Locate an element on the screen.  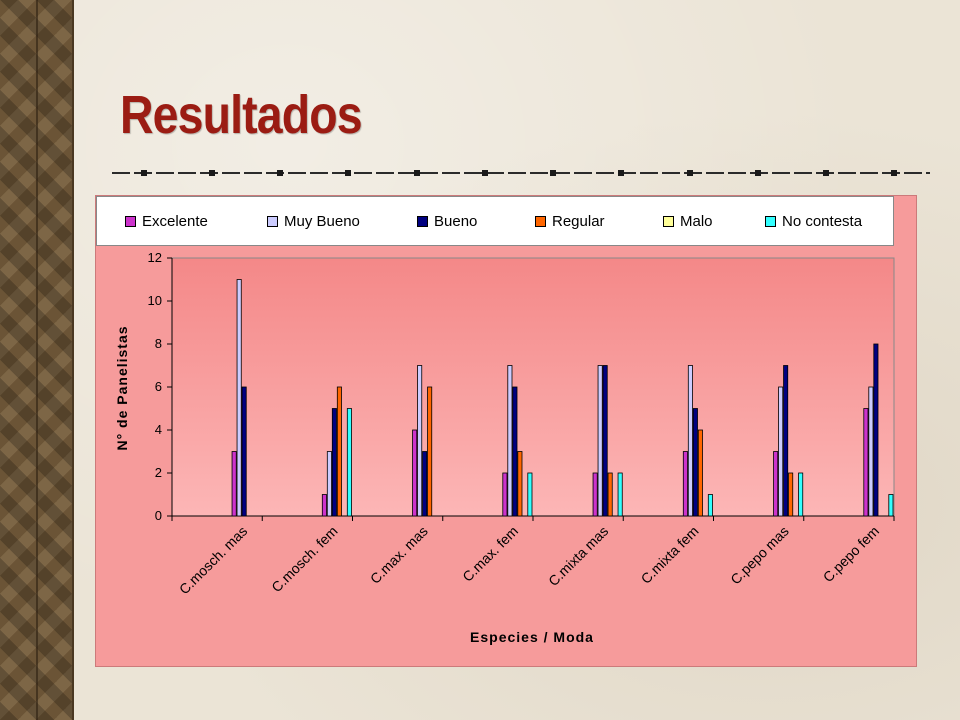
y-axis: 0 2 4 6 8 10 12 is located at coordinates (160, 386).